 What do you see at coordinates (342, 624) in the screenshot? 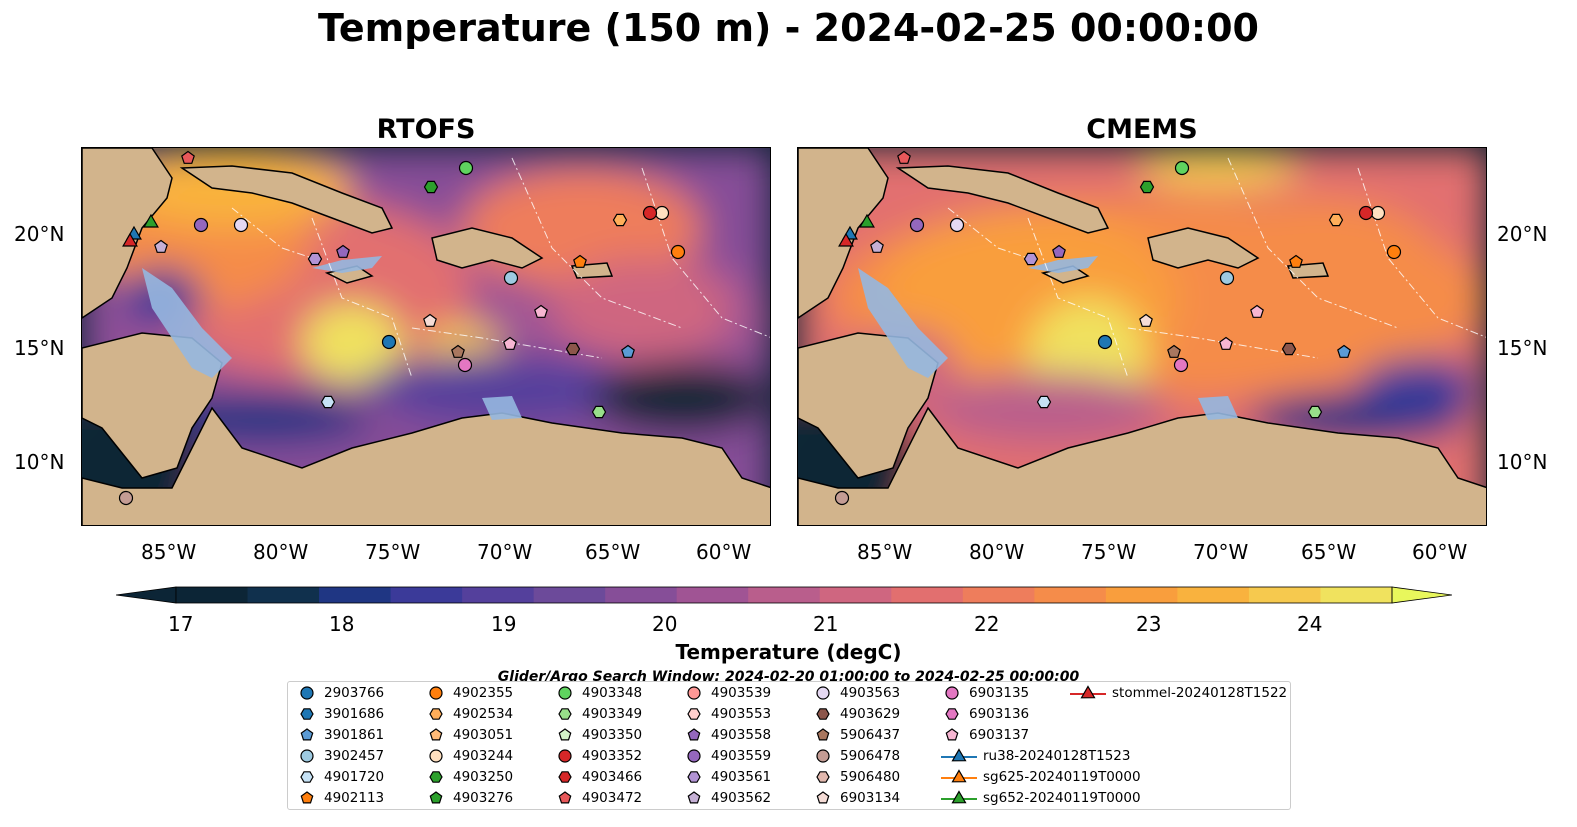
I see `colorbar-tick-18: 18` at bounding box center [342, 624].